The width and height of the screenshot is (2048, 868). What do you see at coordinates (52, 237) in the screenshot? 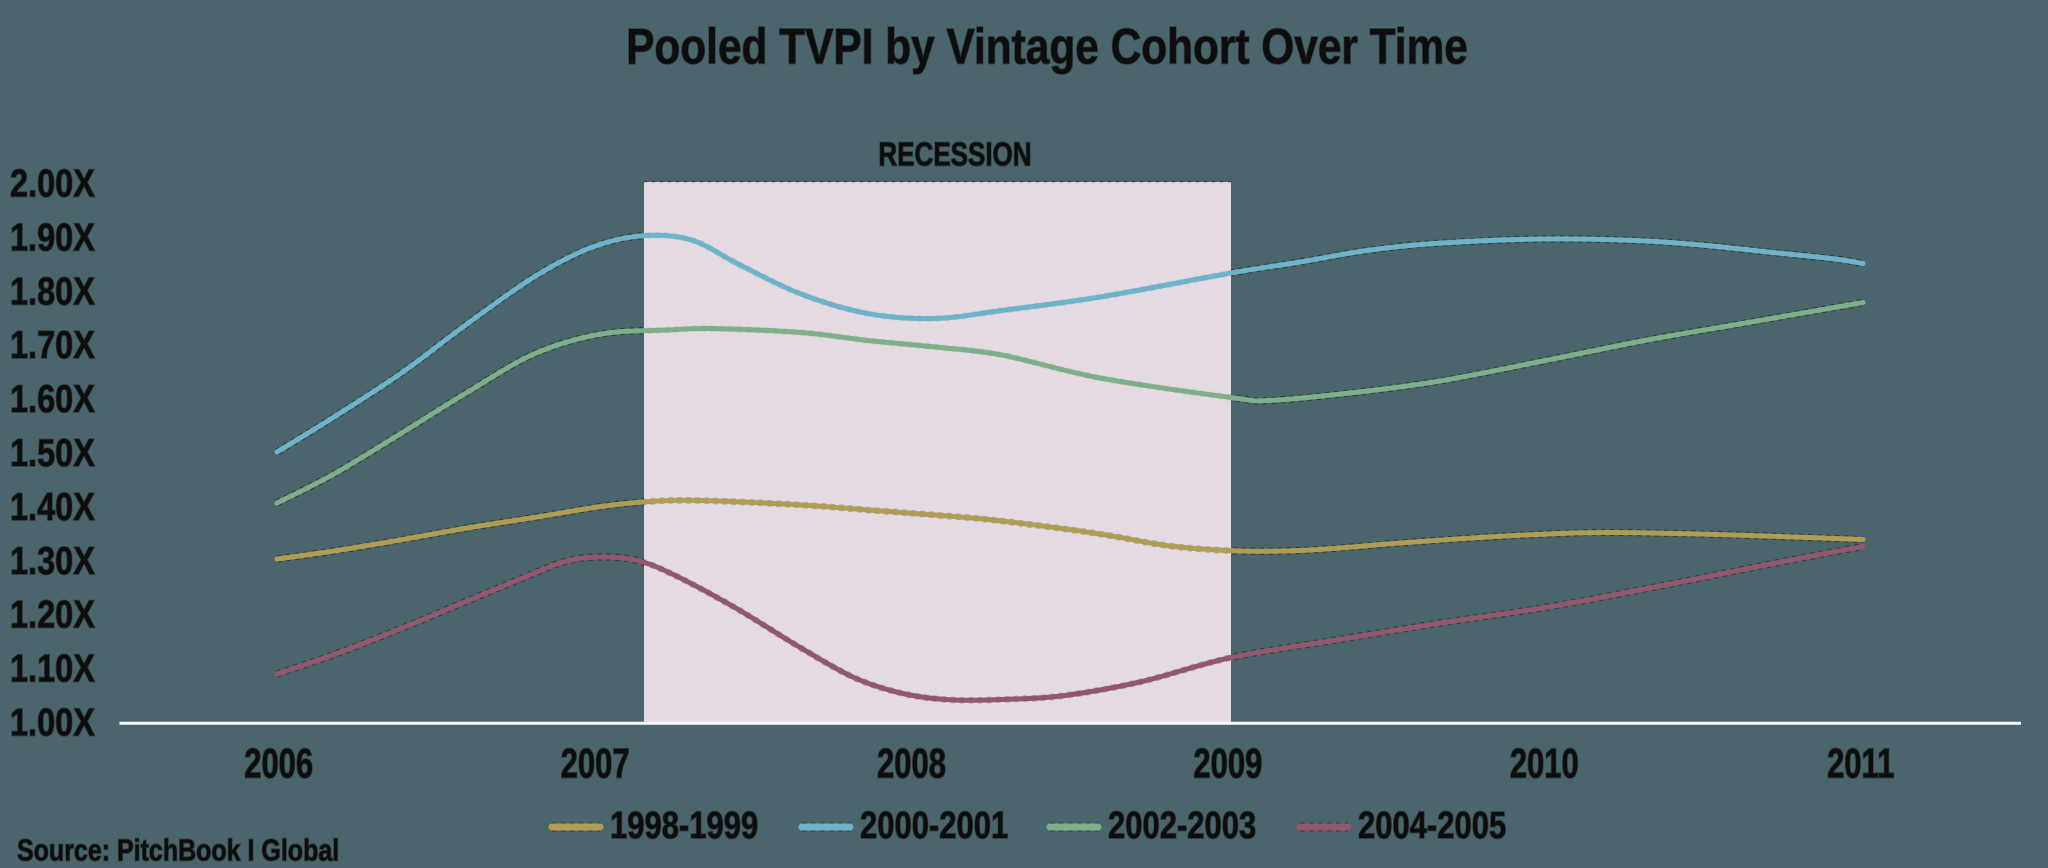
I see `svg-text: 1.90X` at bounding box center [52, 237].